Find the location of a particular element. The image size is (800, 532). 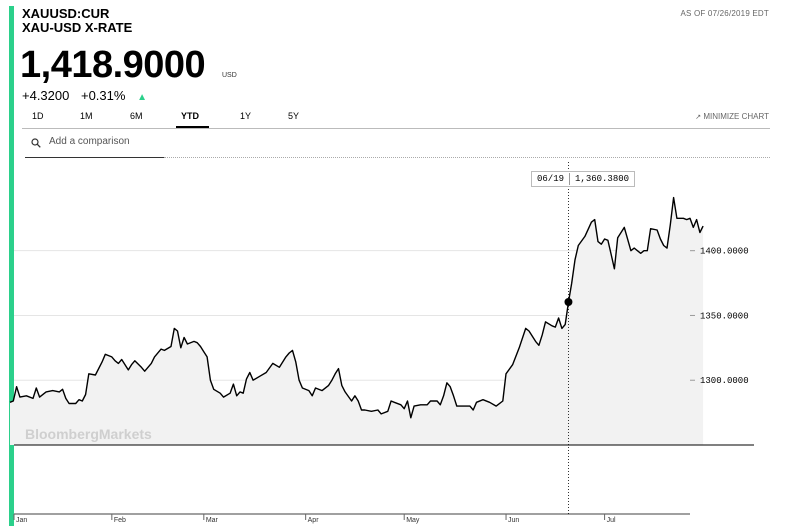

tab-1y: 1Y is located at coordinates (246, 116).